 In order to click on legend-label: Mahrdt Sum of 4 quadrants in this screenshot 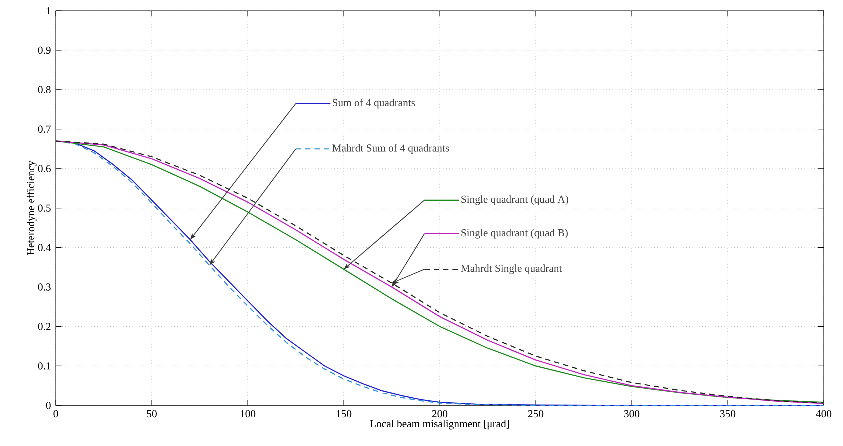, I will do `click(391, 149)`.